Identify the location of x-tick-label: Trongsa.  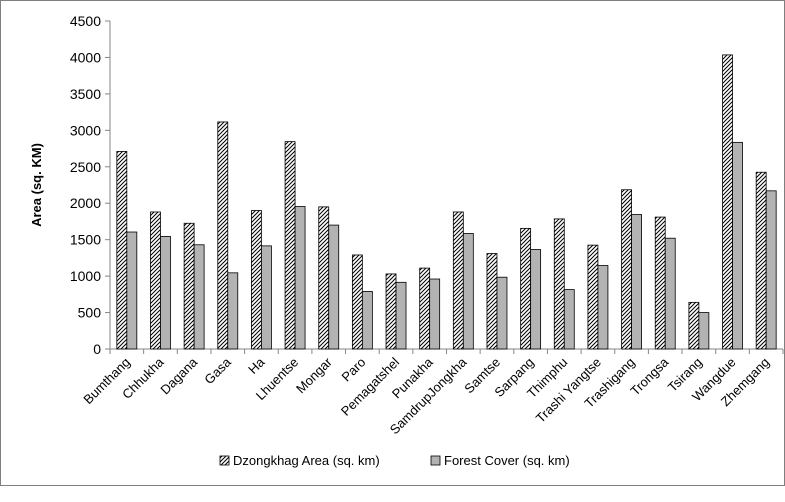
(649, 376).